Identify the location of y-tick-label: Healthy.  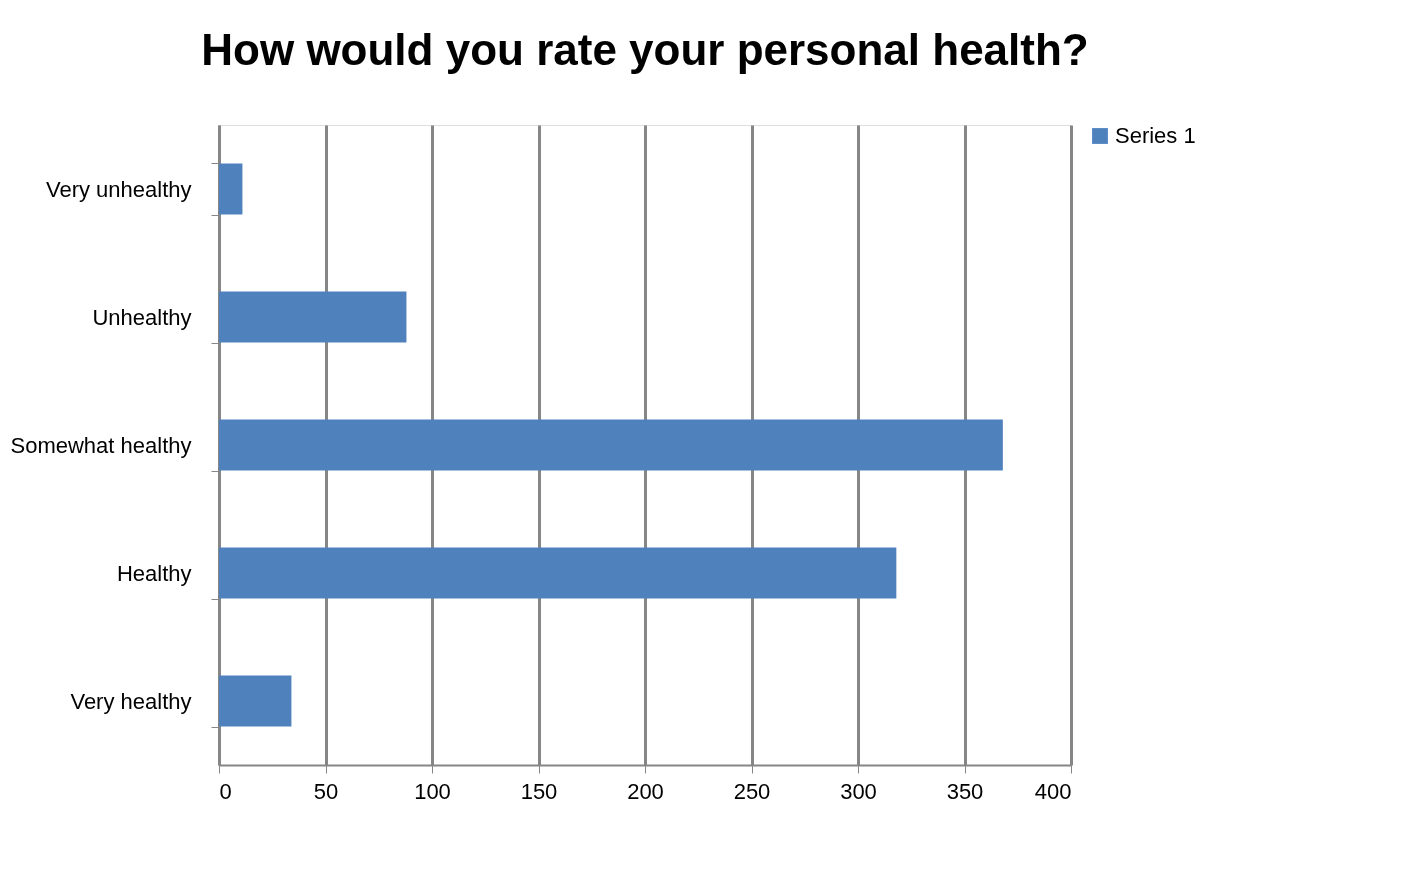
(154, 573).